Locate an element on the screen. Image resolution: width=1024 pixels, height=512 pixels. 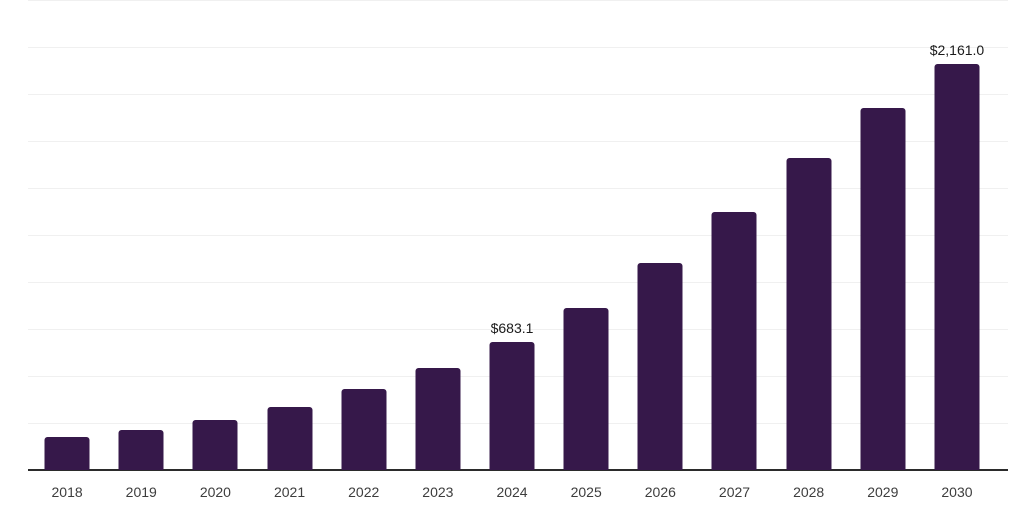
bar-slot-2024: $683.1 is located at coordinates (512, 235).